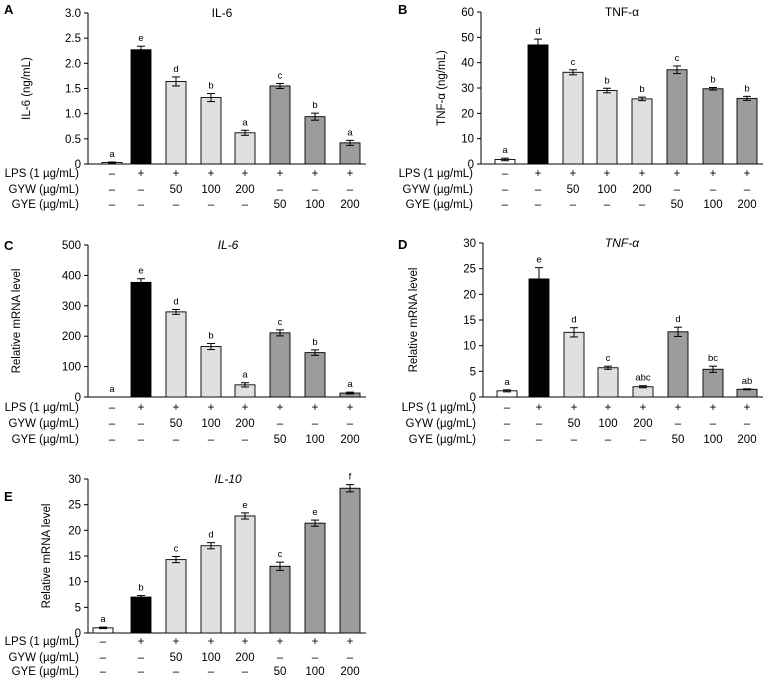  Describe the element at coordinates (46, 672) in the screenshot. I see `condition-row-label: GYE (µg/mL)` at that location.